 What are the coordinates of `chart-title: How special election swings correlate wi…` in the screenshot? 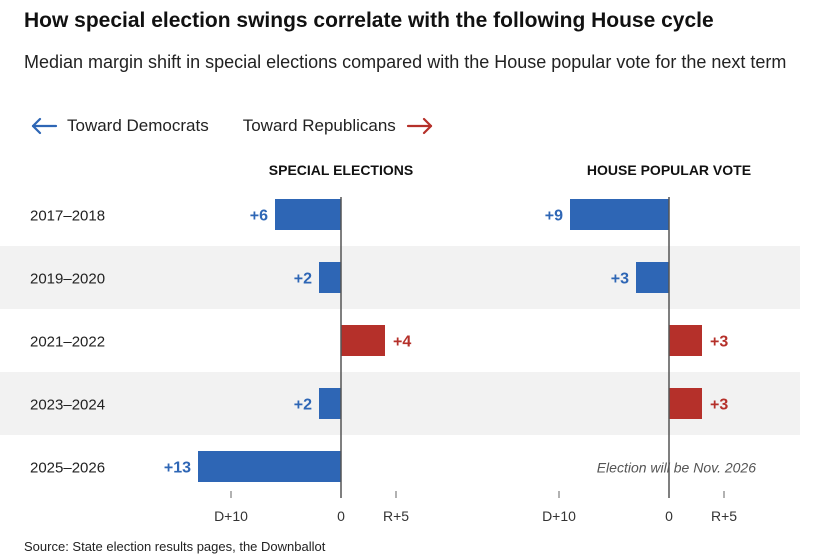 It's located at (369, 20).